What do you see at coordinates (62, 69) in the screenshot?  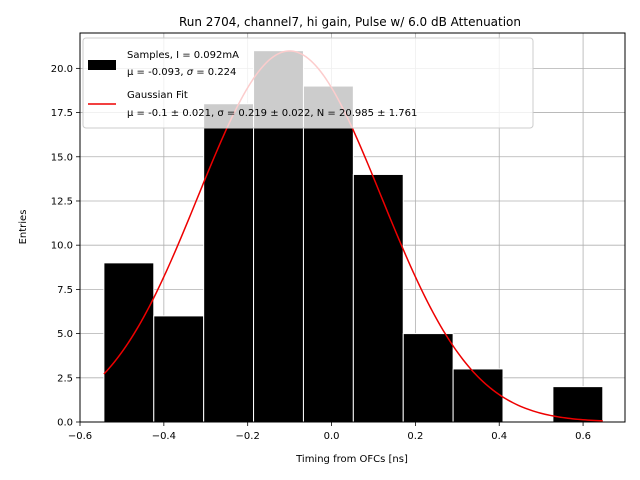 I see `y-tick-label-8: 20.0` at bounding box center [62, 69].